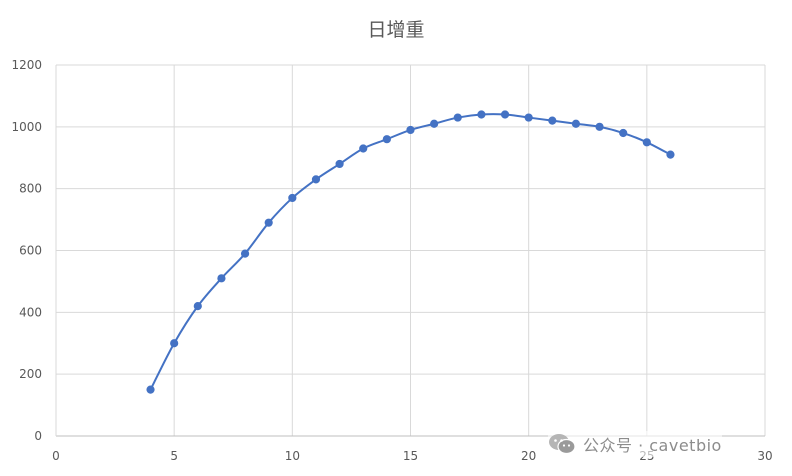 The height and width of the screenshot is (476, 792). What do you see at coordinates (26, 65) in the screenshot?
I see `y-tick-label: 1200` at bounding box center [26, 65].